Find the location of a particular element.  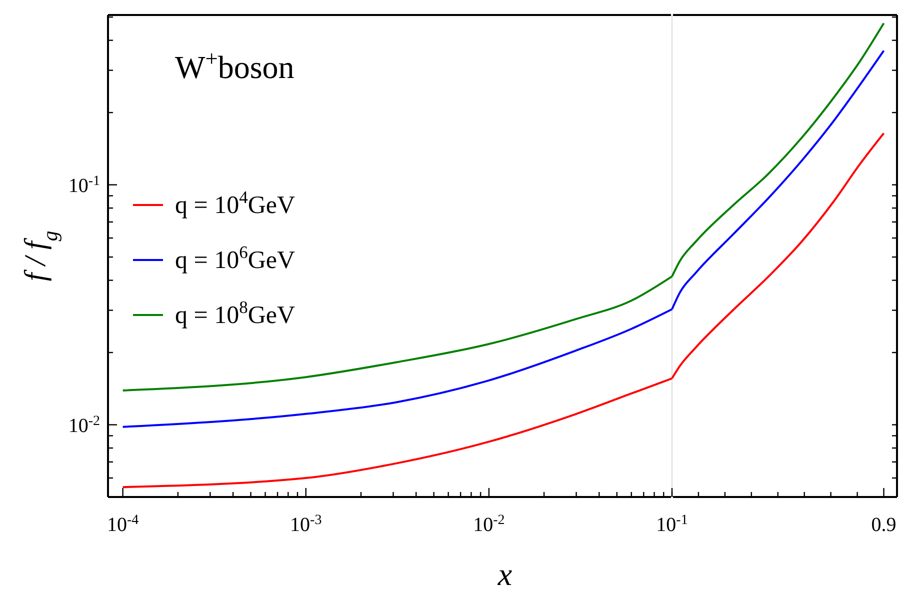

x-tick-label: 10$^{-2}$ is located at coordinates (489, 524).